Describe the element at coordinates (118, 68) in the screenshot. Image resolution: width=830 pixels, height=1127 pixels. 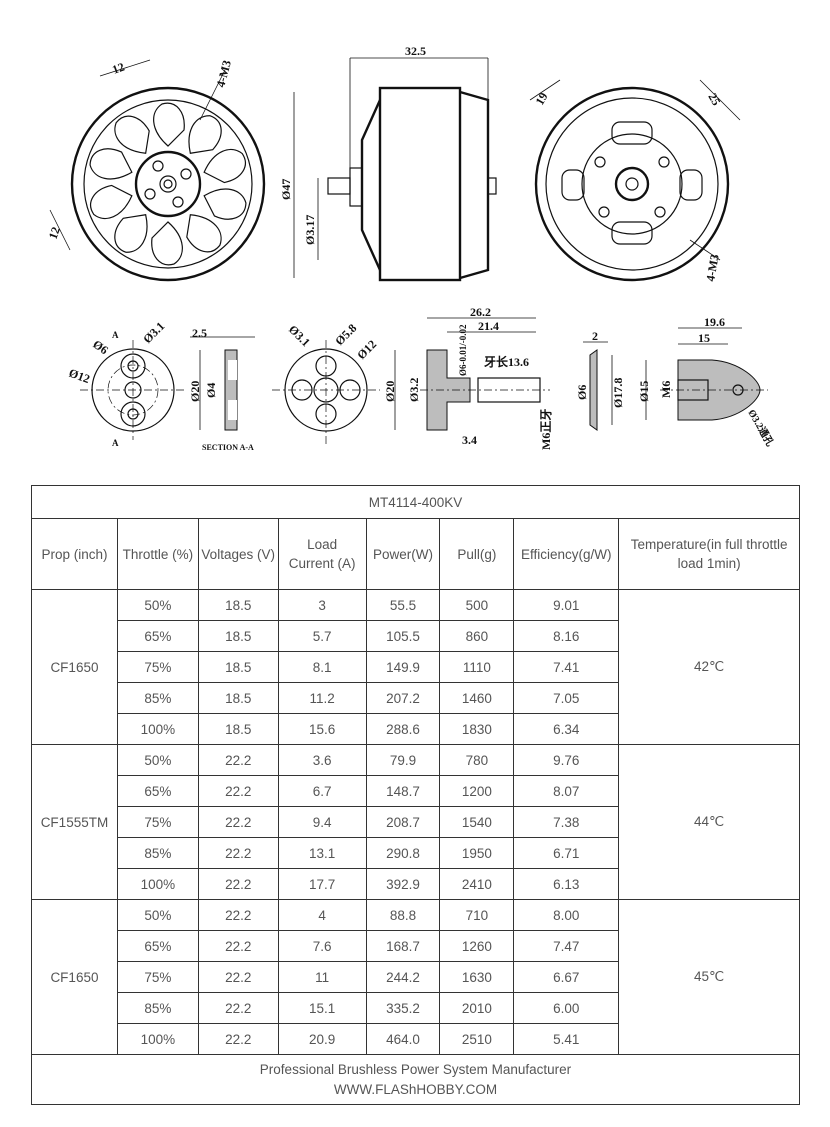
I see `dim-label: 12` at that location.